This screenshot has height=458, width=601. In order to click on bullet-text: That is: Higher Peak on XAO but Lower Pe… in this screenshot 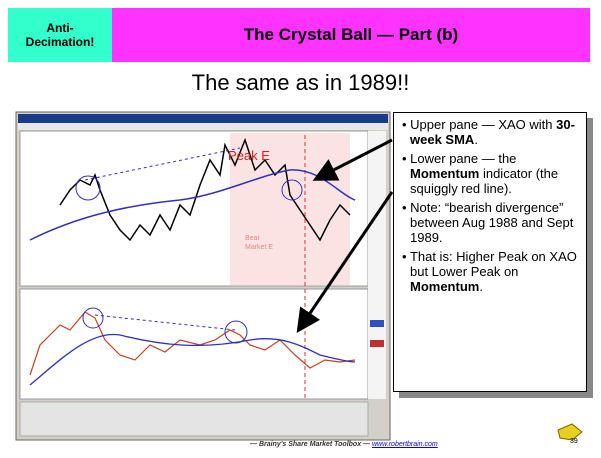, I will do `click(493, 264)`.